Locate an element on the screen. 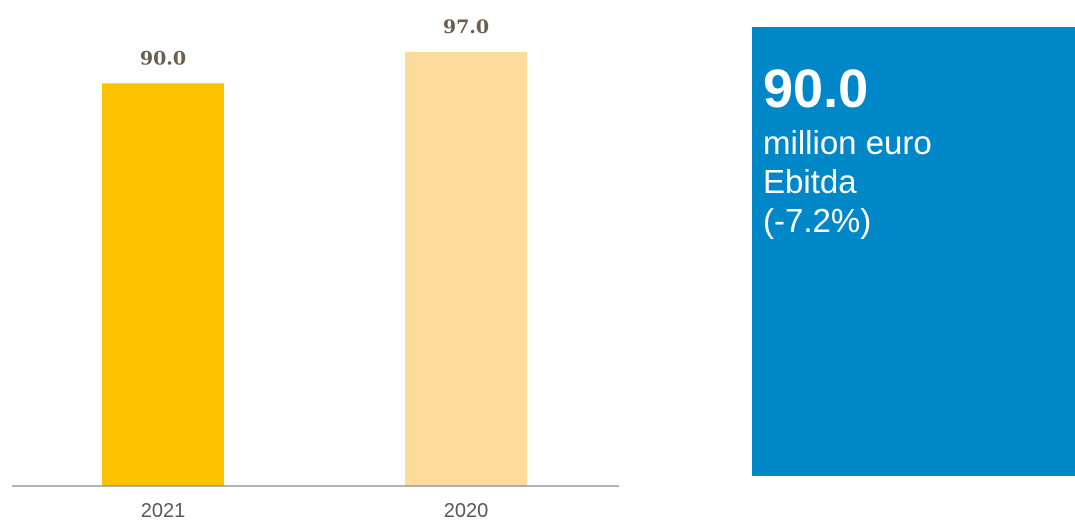 Image resolution: width=1075 pixels, height=522 pixels. category-label-2021: 2021 is located at coordinates (163, 511).